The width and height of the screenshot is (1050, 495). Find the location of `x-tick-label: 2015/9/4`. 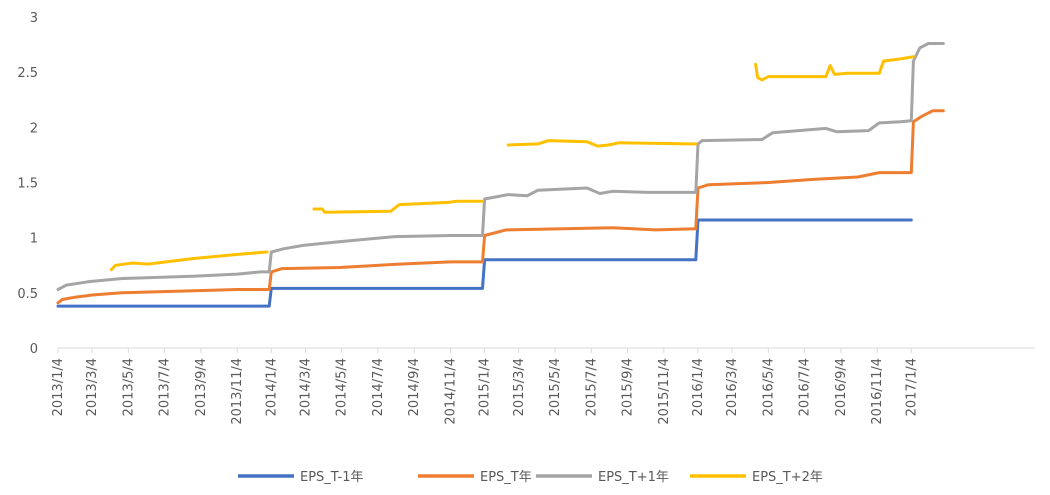

x-tick-label: 2015/9/4 is located at coordinates (628, 387).